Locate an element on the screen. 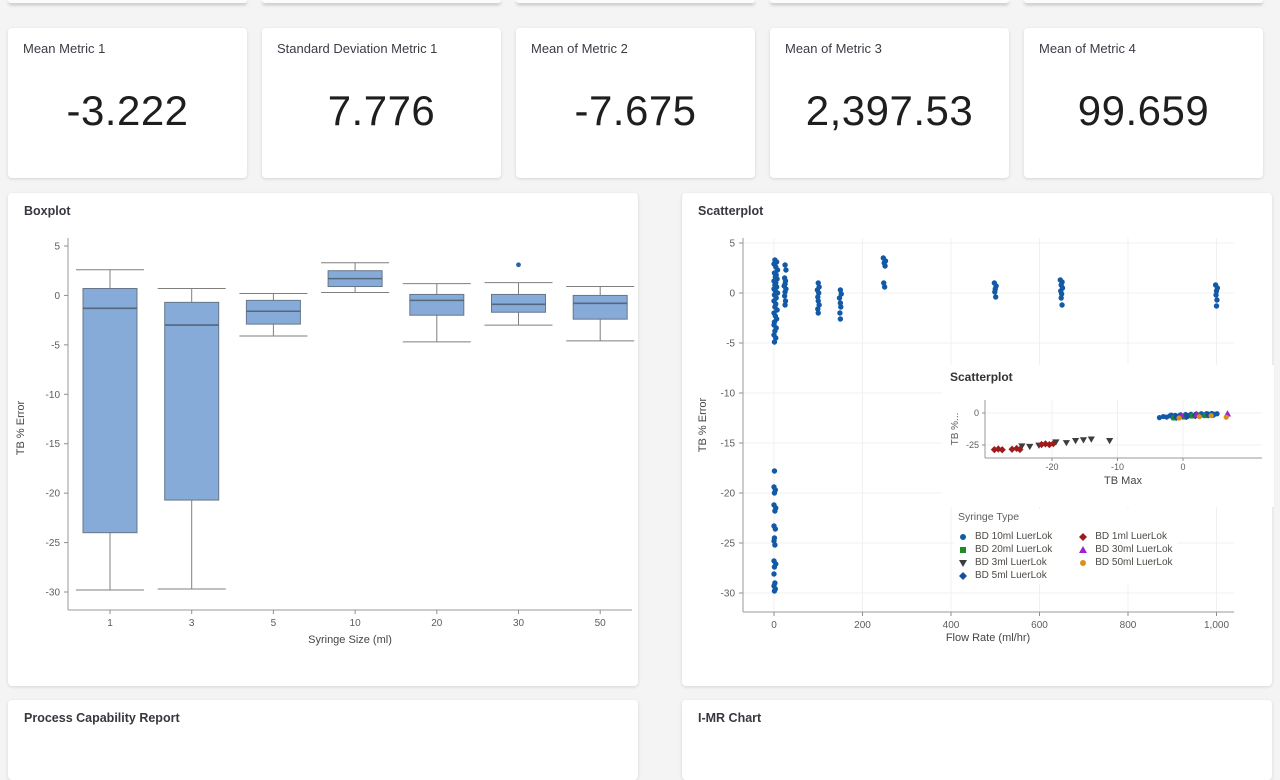  legend-item: BD 50ml LuerLok is located at coordinates (1125, 562).